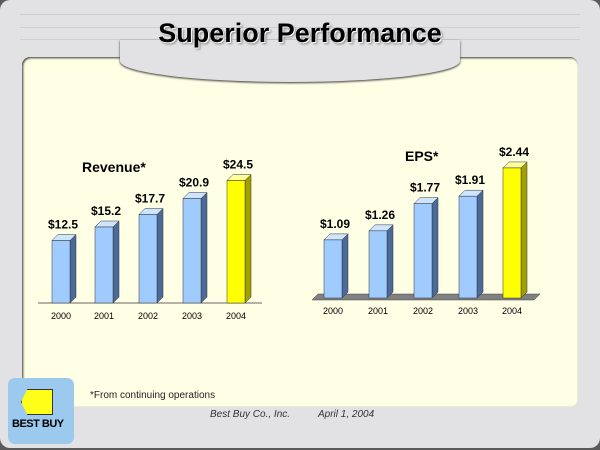 This screenshot has width=600, height=450. Describe the element at coordinates (38, 424) in the screenshot. I see `logo-text: BEST BUY` at that location.